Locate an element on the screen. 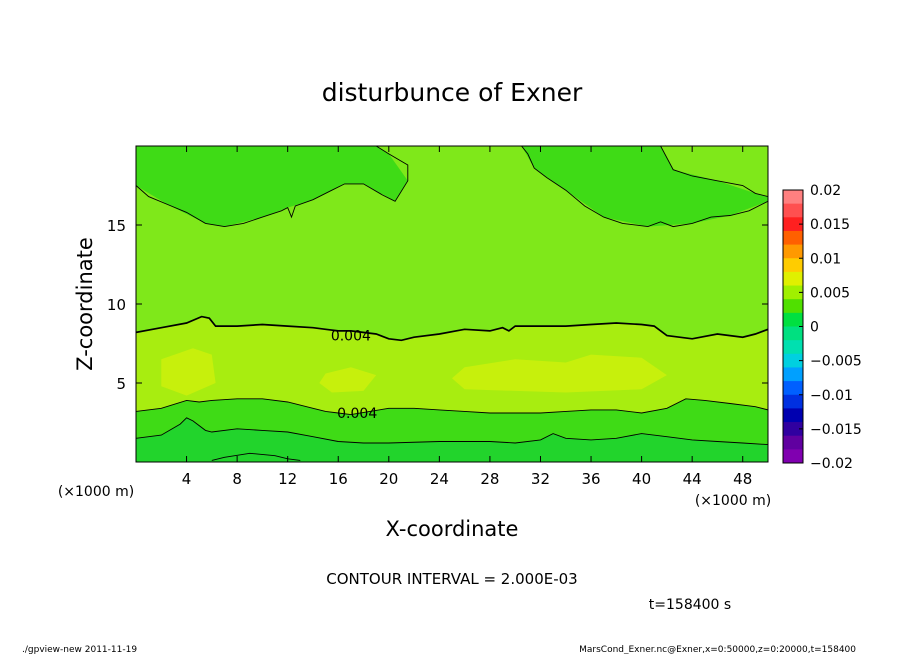 The image size is (904, 654). x-tick-label-2: 12 is located at coordinates (287, 479).